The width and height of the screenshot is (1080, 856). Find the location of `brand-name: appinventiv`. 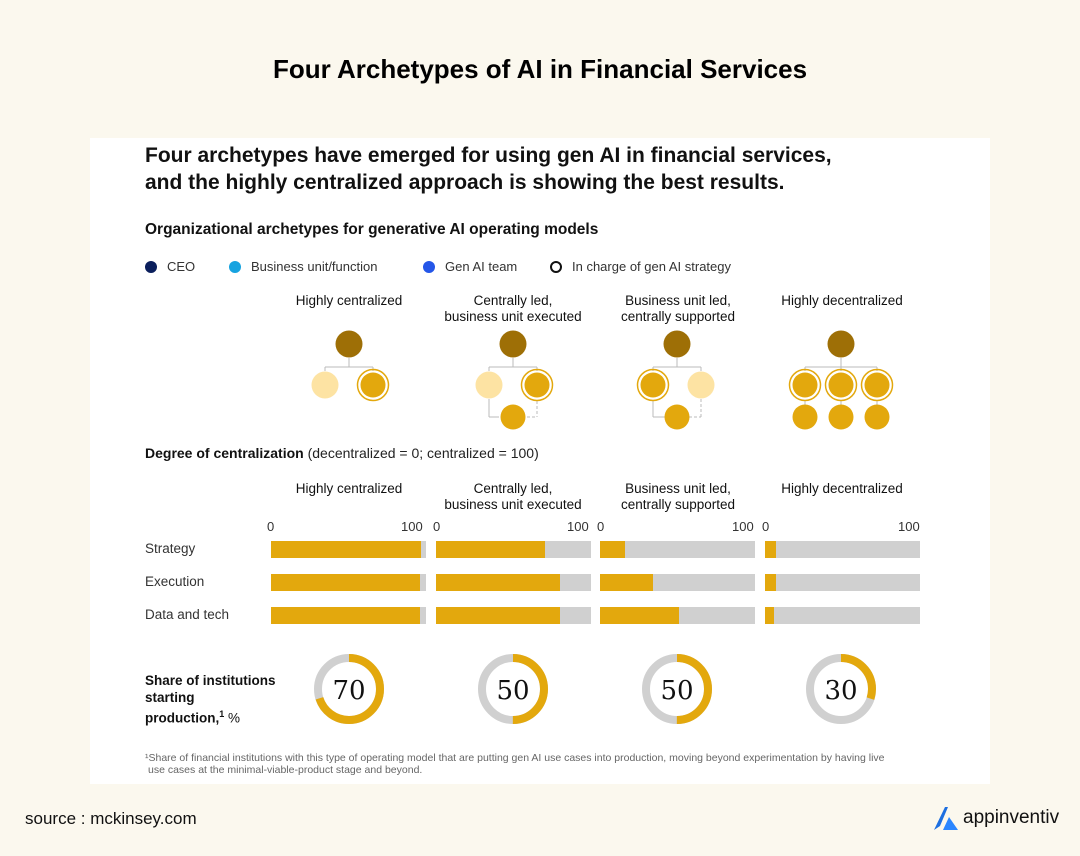

brand-name: appinventiv is located at coordinates (1011, 817).